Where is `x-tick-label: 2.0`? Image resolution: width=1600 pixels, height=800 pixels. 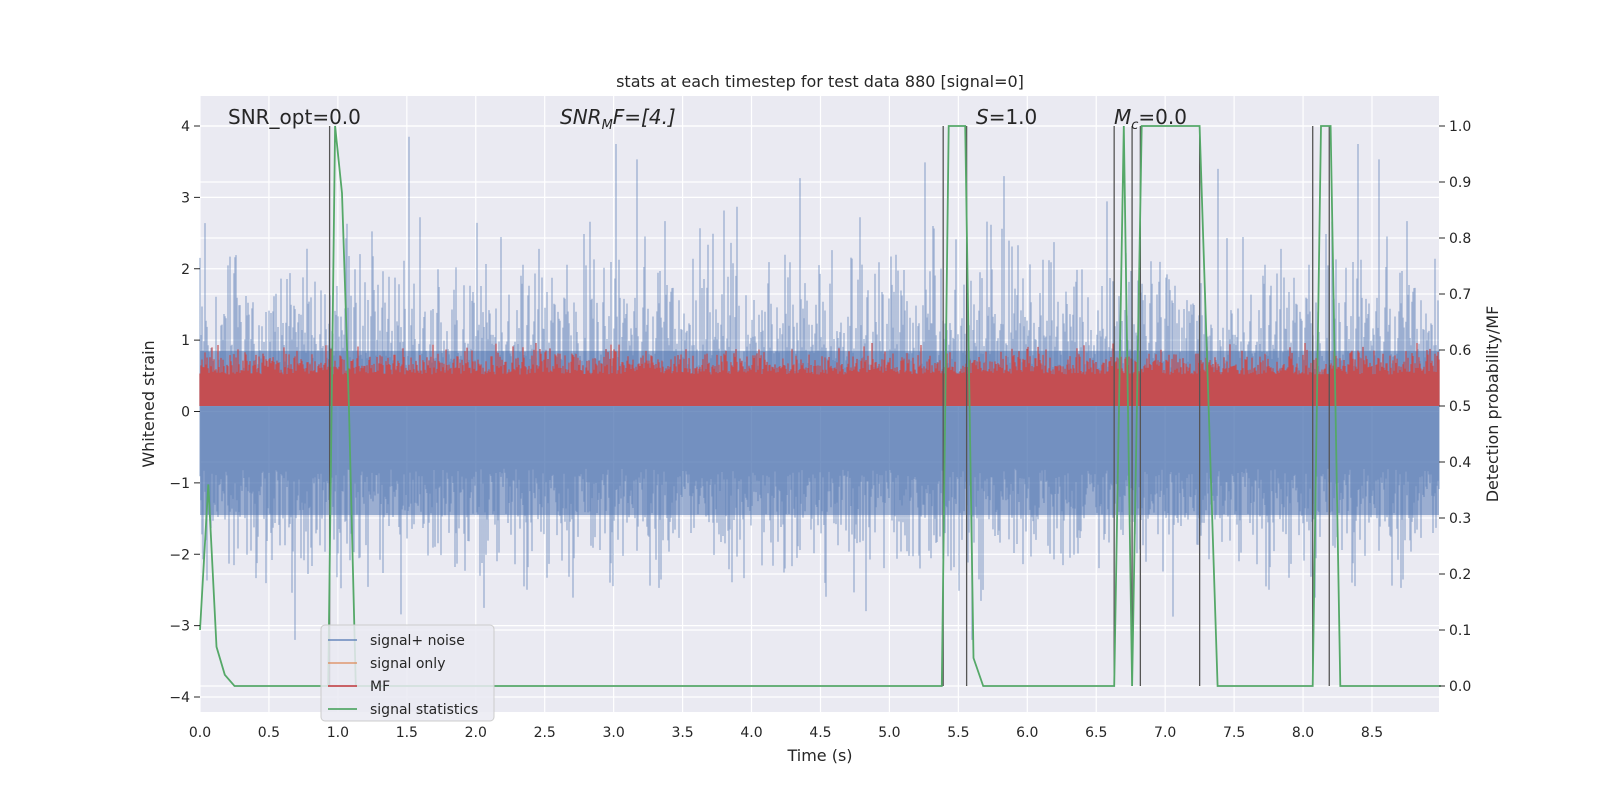 x-tick-label: 2.0 is located at coordinates (476, 733).